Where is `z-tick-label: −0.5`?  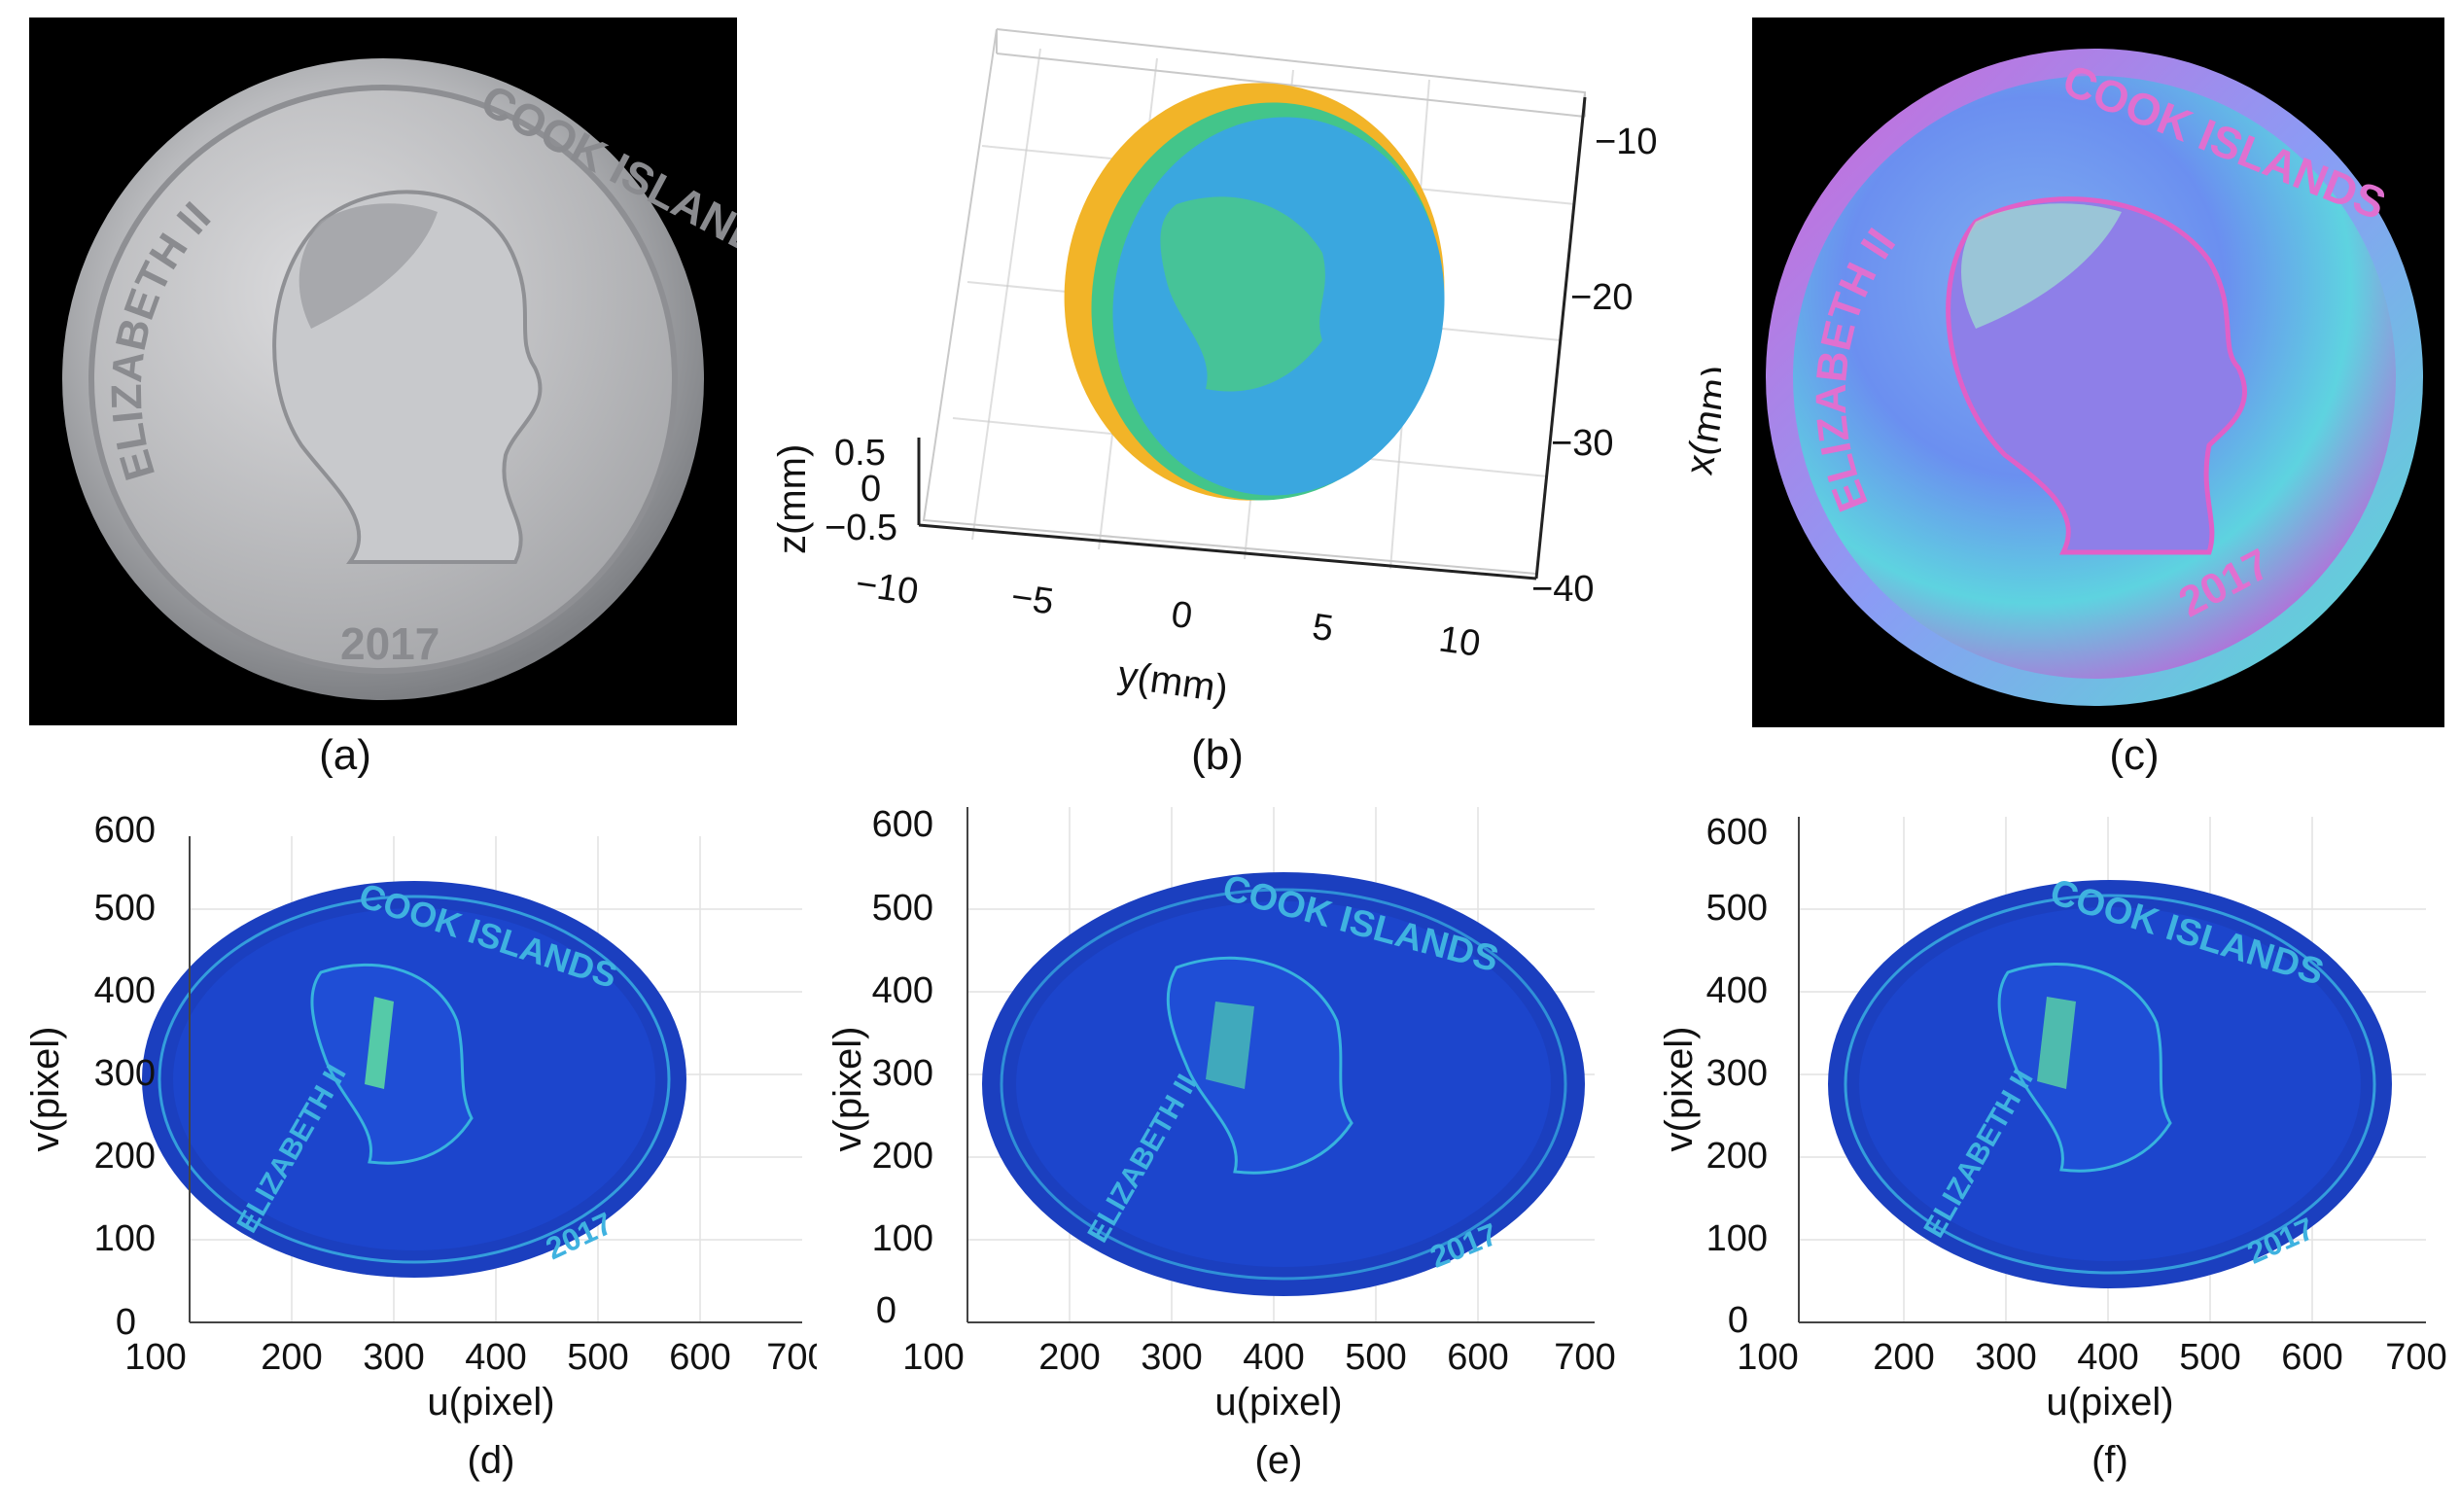 z-tick-label: −0.5 is located at coordinates (861, 528).